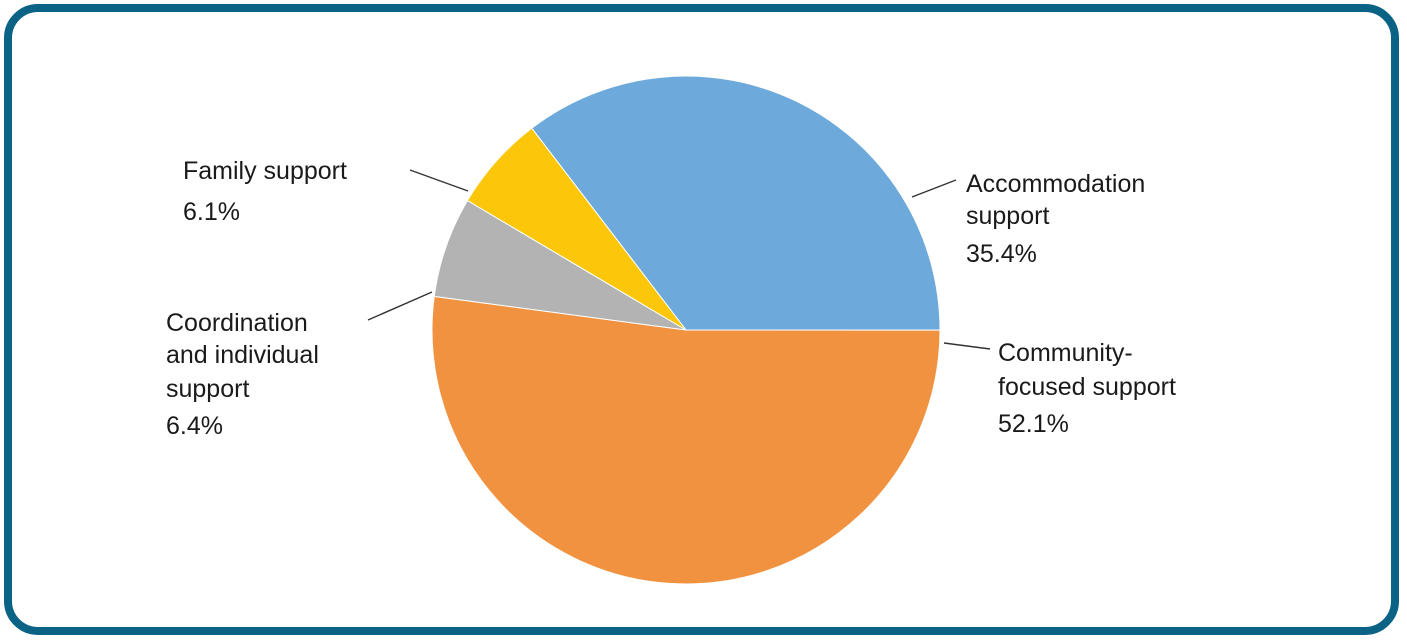  I want to click on leader-line-family, so click(439, 180).